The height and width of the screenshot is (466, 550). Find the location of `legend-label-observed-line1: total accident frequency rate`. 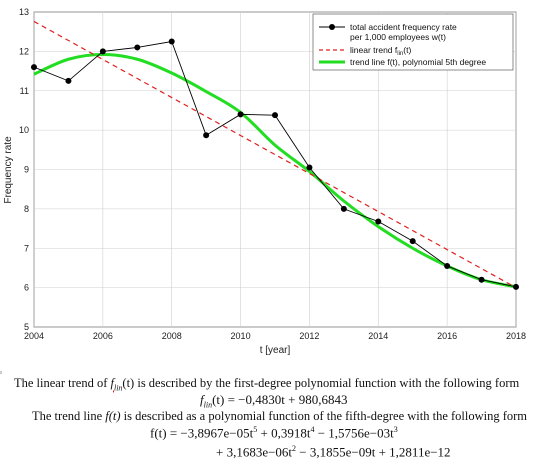

legend-label-observed-line1: total accident frequency rate is located at coordinates (403, 27).